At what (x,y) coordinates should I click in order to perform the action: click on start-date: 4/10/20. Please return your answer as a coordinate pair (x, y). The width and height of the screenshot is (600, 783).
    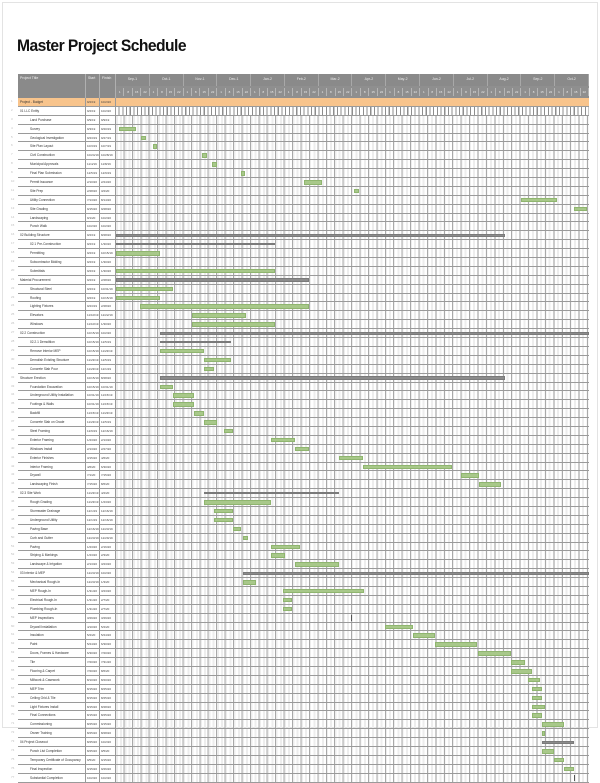
    Looking at the image, I should click on (93, 626).